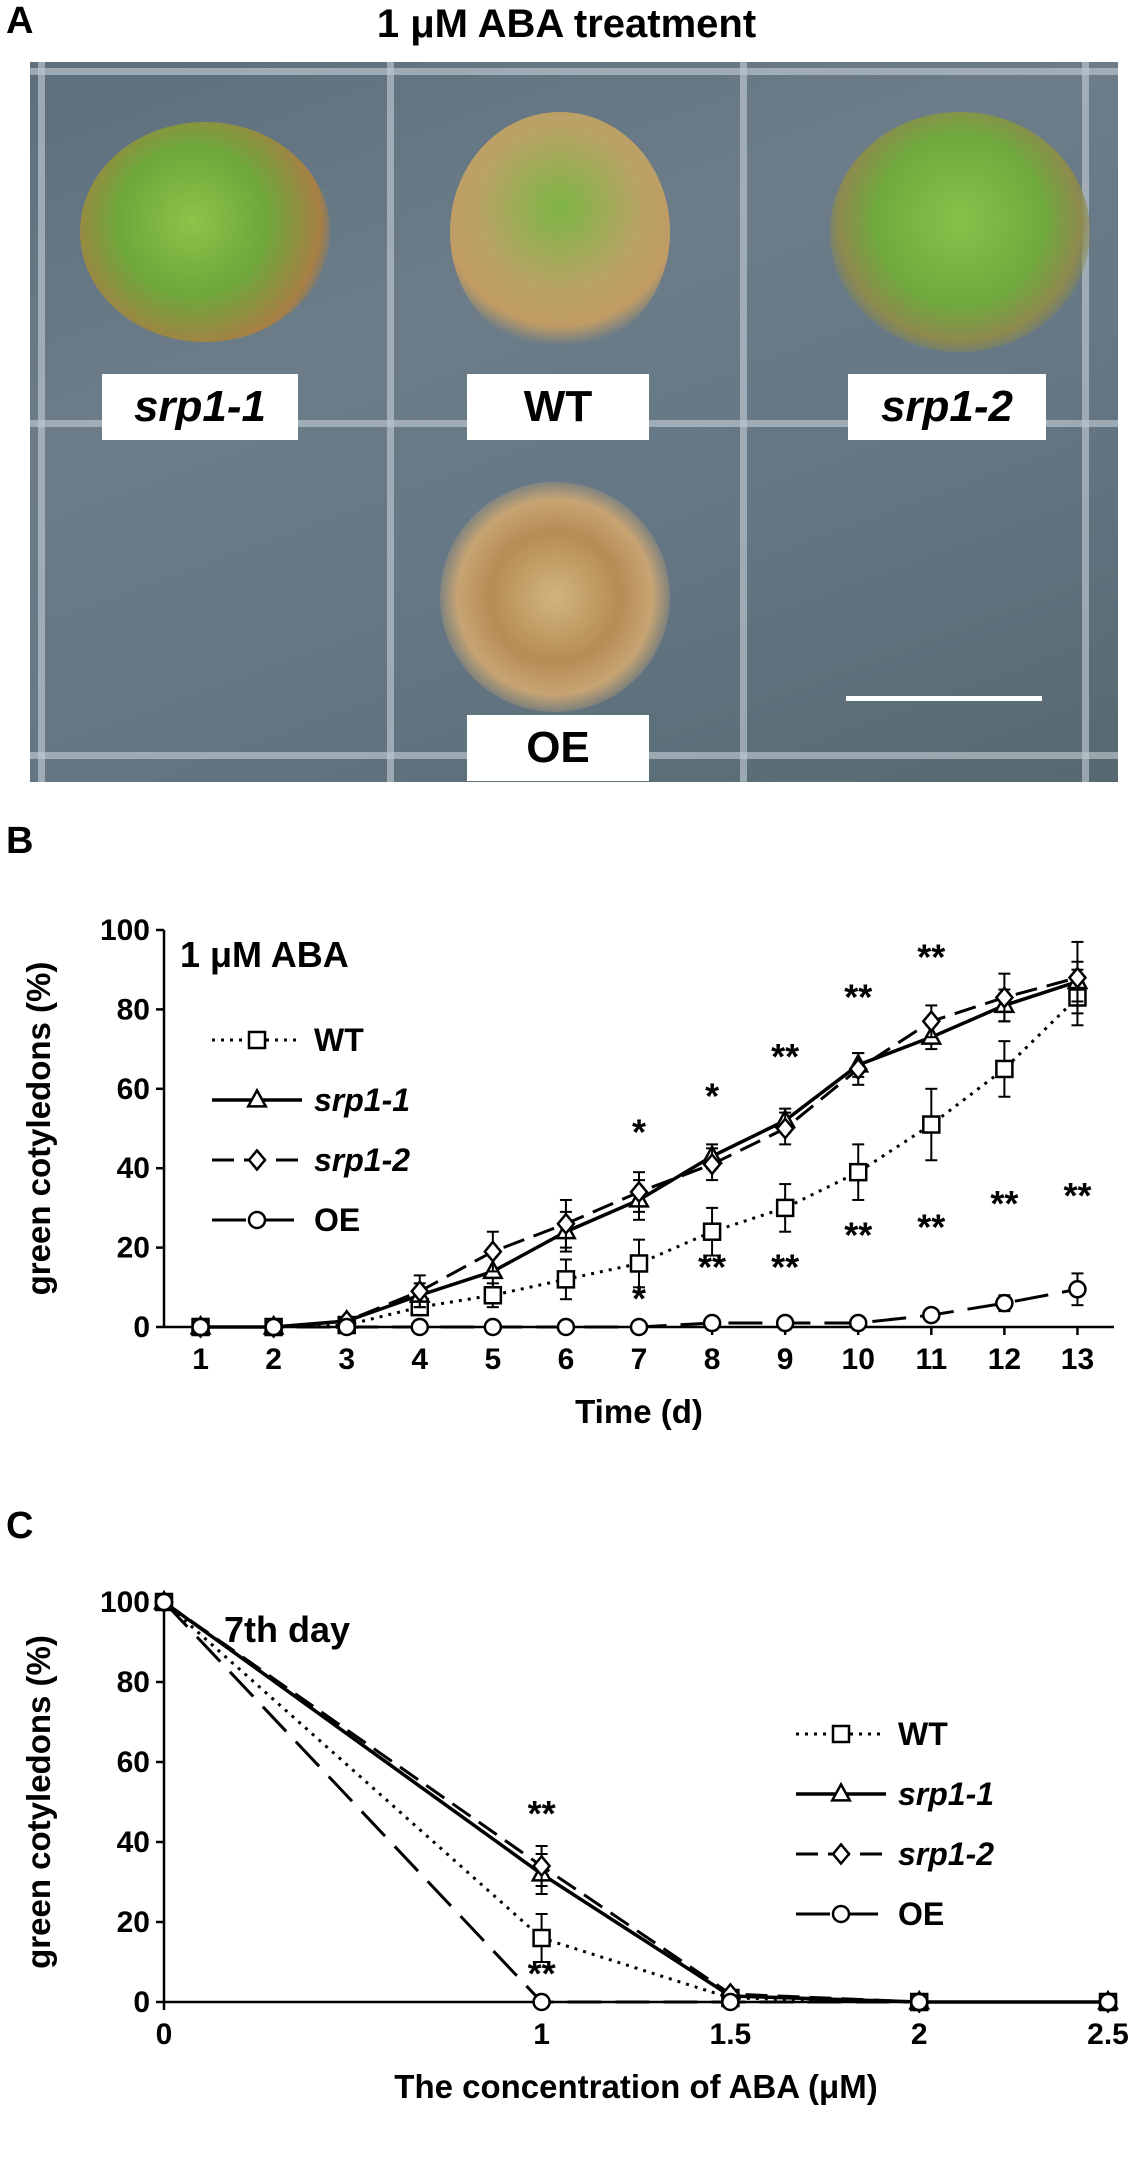 This screenshot has width=1133, height=2180. What do you see at coordinates (566, 24) in the screenshot?
I see `photo-title: 1 μM ABA treatment` at bounding box center [566, 24].